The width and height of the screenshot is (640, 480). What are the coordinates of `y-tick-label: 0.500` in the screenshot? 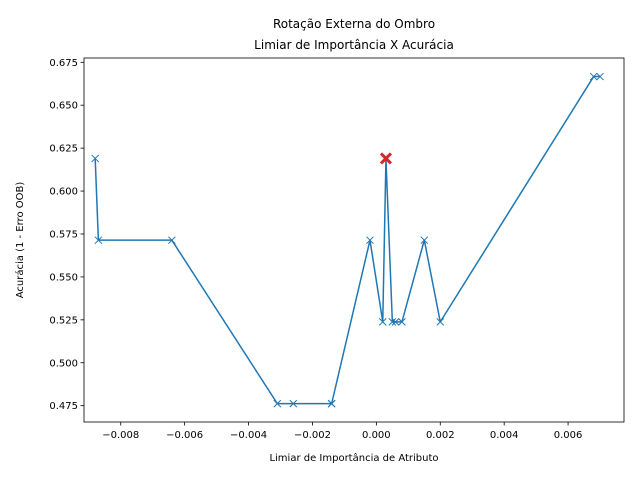 It's located at (63, 363).